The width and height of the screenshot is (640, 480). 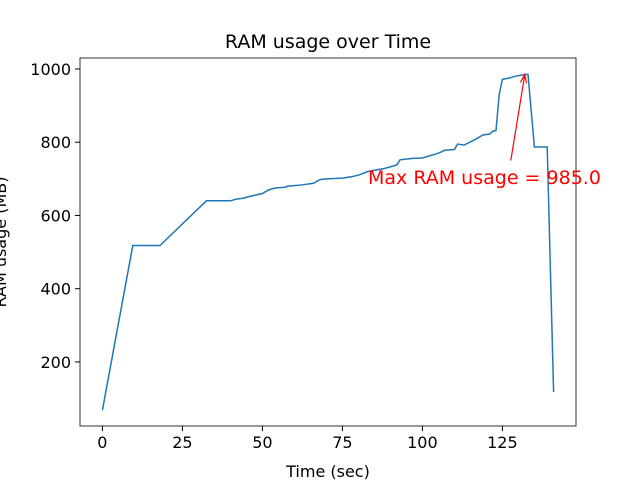 I want to click on y-tick-label: 600, so click(x=55, y=215).